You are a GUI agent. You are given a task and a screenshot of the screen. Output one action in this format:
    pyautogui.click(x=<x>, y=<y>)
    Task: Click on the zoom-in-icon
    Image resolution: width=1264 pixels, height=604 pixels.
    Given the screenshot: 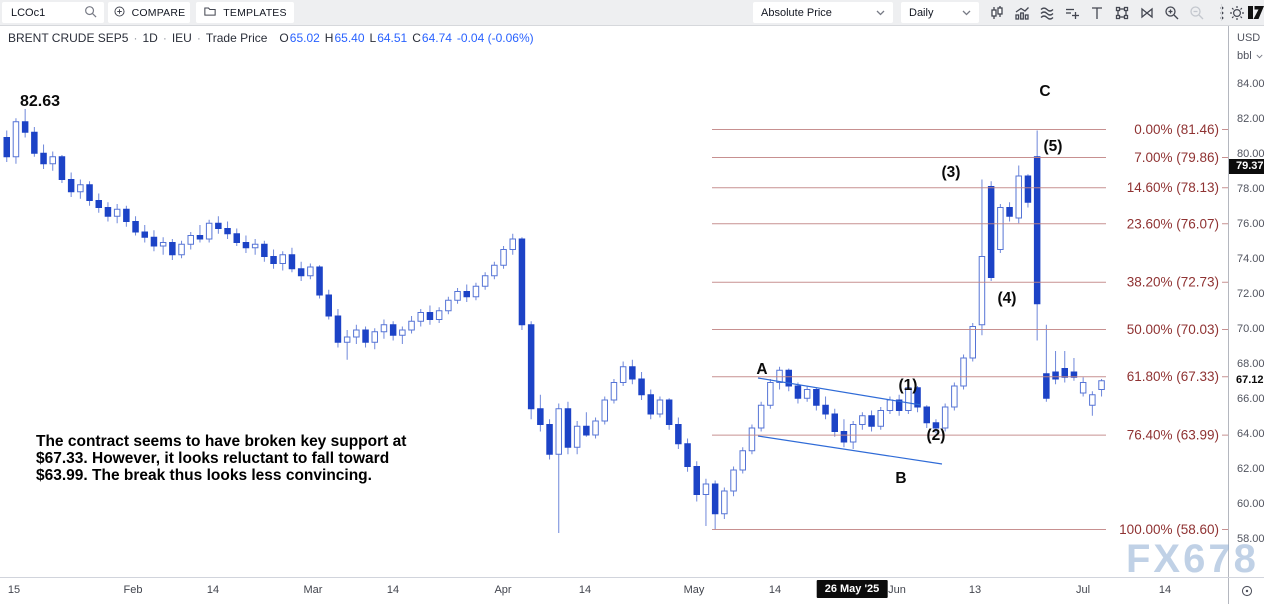 What is the action you would take?
    pyautogui.click(x=1171, y=12)
    